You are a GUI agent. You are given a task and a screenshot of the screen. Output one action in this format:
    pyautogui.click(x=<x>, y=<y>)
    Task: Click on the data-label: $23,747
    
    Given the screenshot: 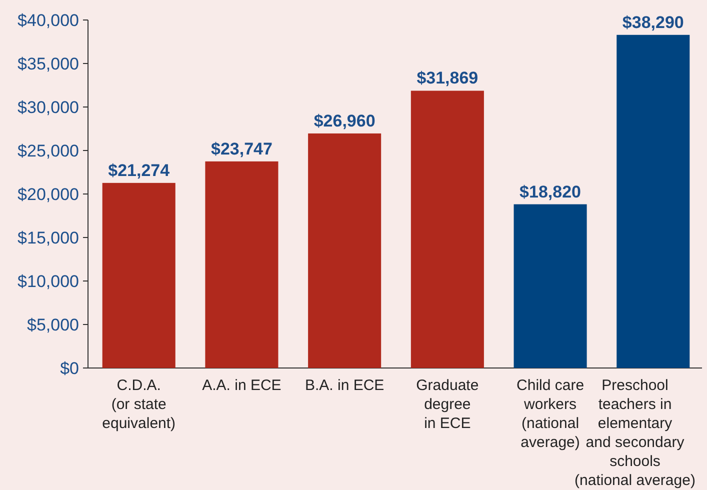 What is the action you would take?
    pyautogui.click(x=241, y=148)
    